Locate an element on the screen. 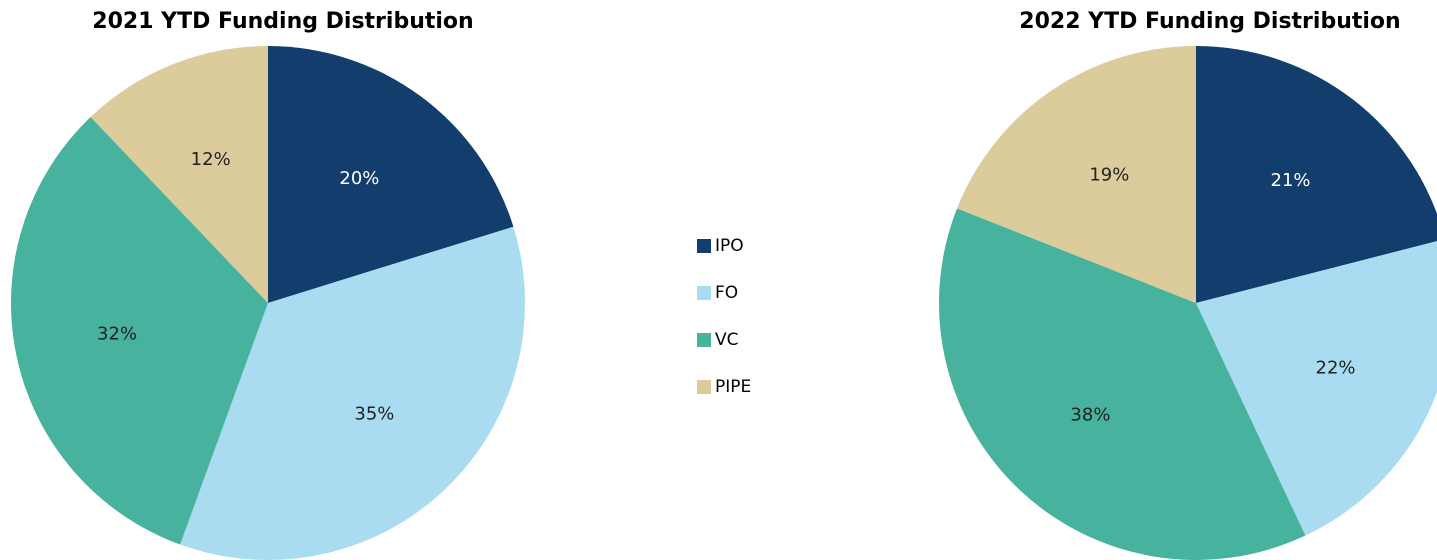 The height and width of the screenshot is (560, 1437). legend-label: VC is located at coordinates (727, 340).